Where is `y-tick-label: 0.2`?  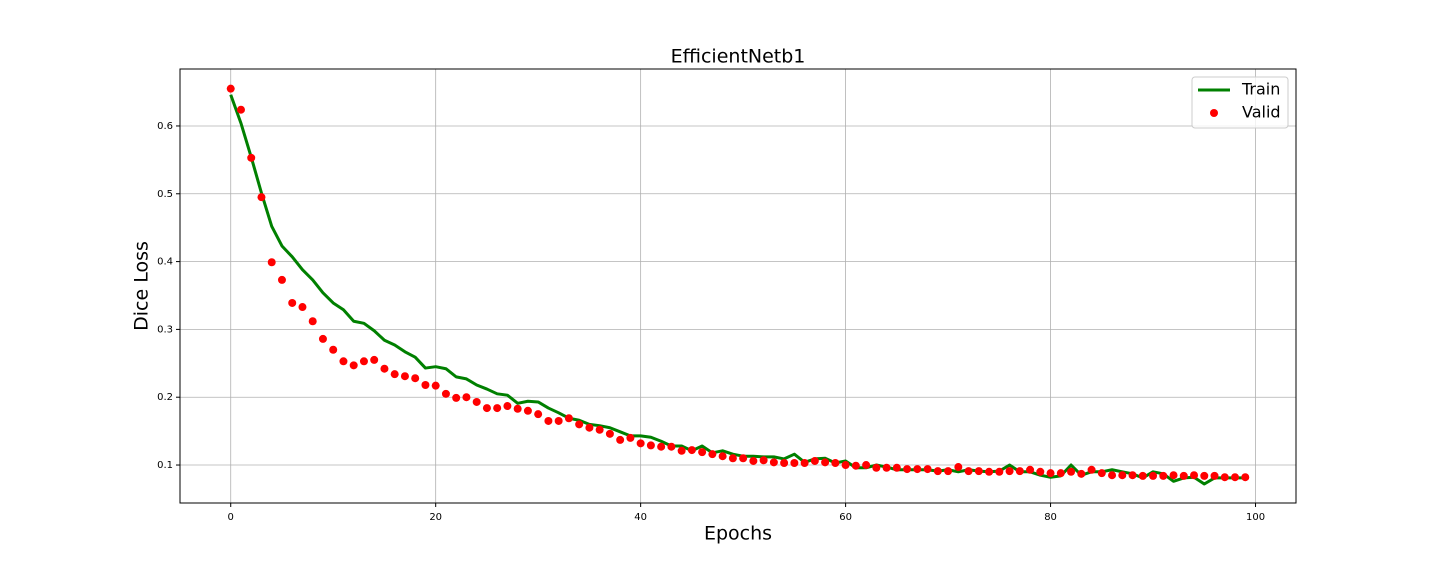 y-tick-label: 0.2 is located at coordinates (165, 397).